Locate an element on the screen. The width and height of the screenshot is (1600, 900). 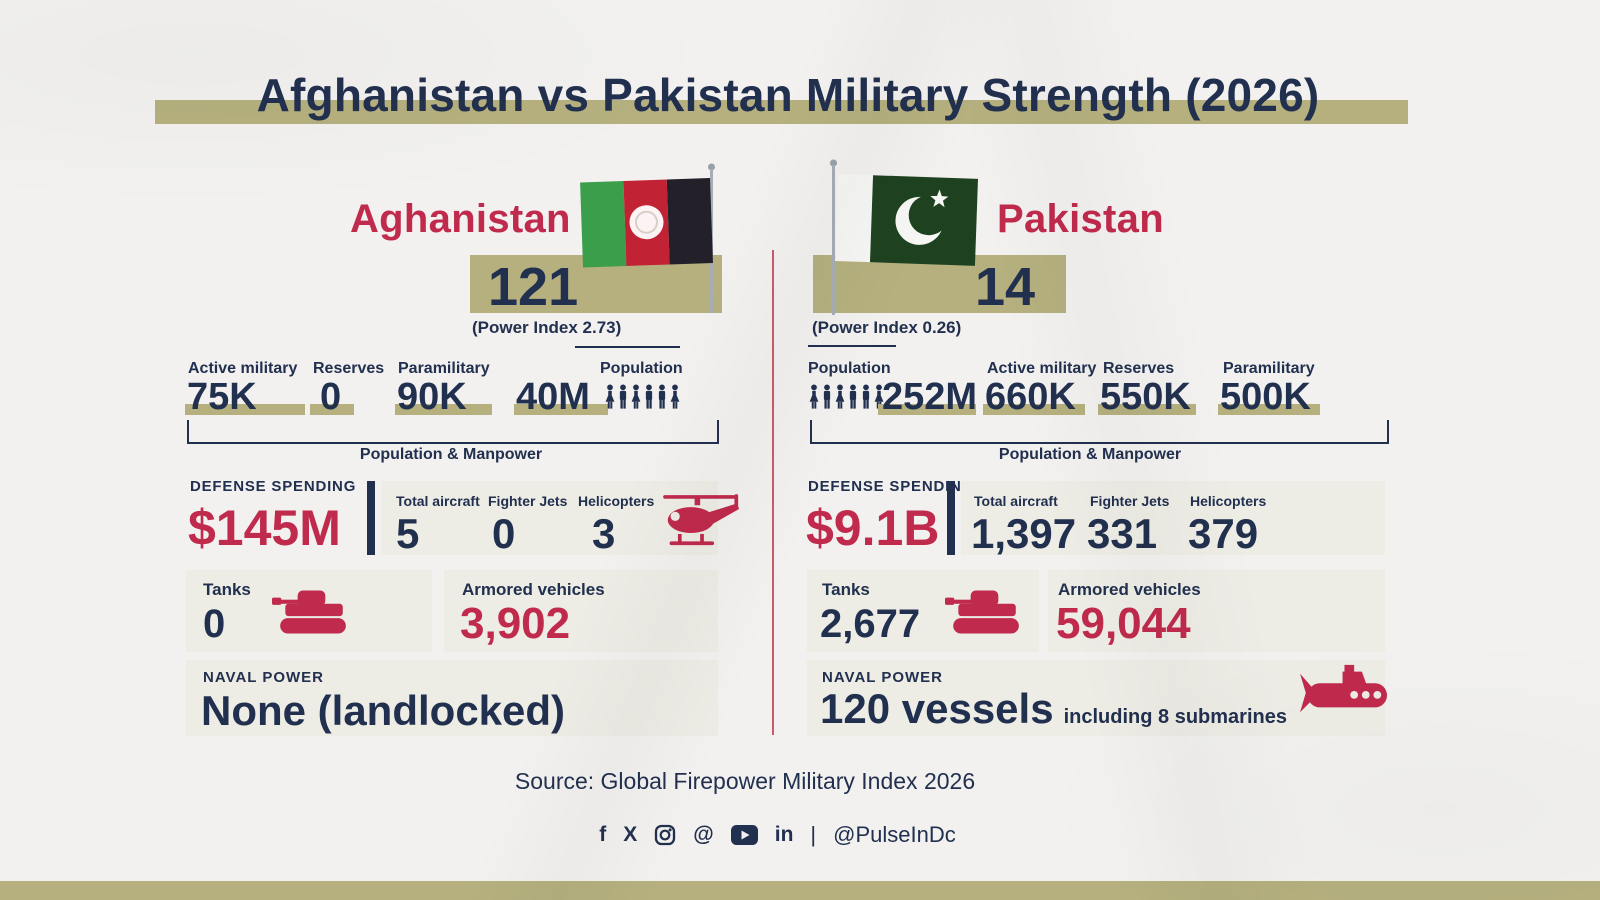
pak-active-military-value: 660K is located at coordinates (1030, 397).